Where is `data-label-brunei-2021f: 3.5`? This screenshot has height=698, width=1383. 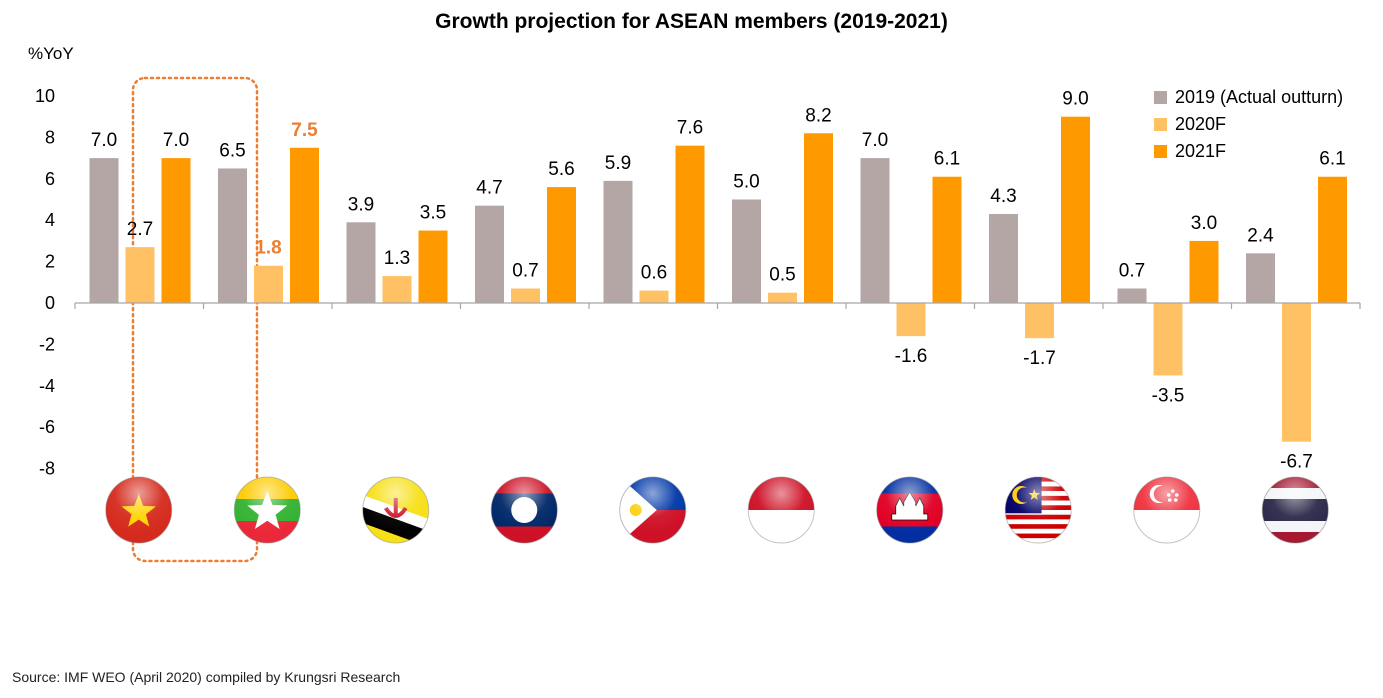 data-label-brunei-2021f: 3.5 is located at coordinates (433, 213).